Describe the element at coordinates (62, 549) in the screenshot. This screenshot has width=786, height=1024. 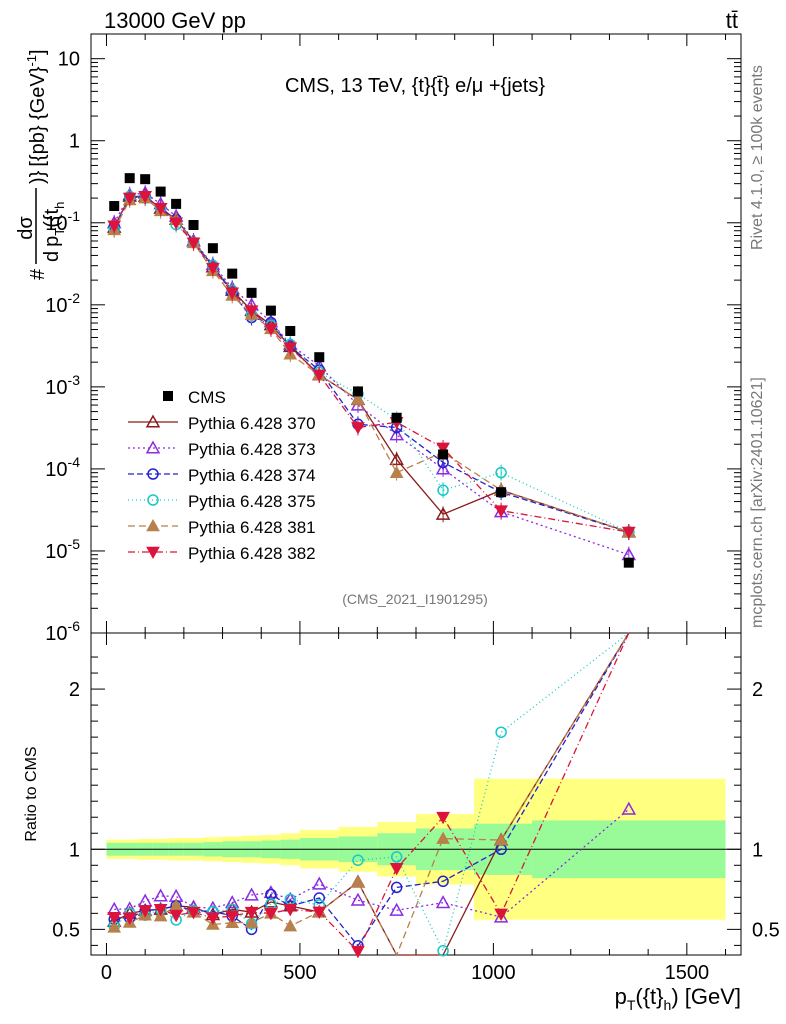
I see `y-tick-label: 10⁻⁵` at that location.